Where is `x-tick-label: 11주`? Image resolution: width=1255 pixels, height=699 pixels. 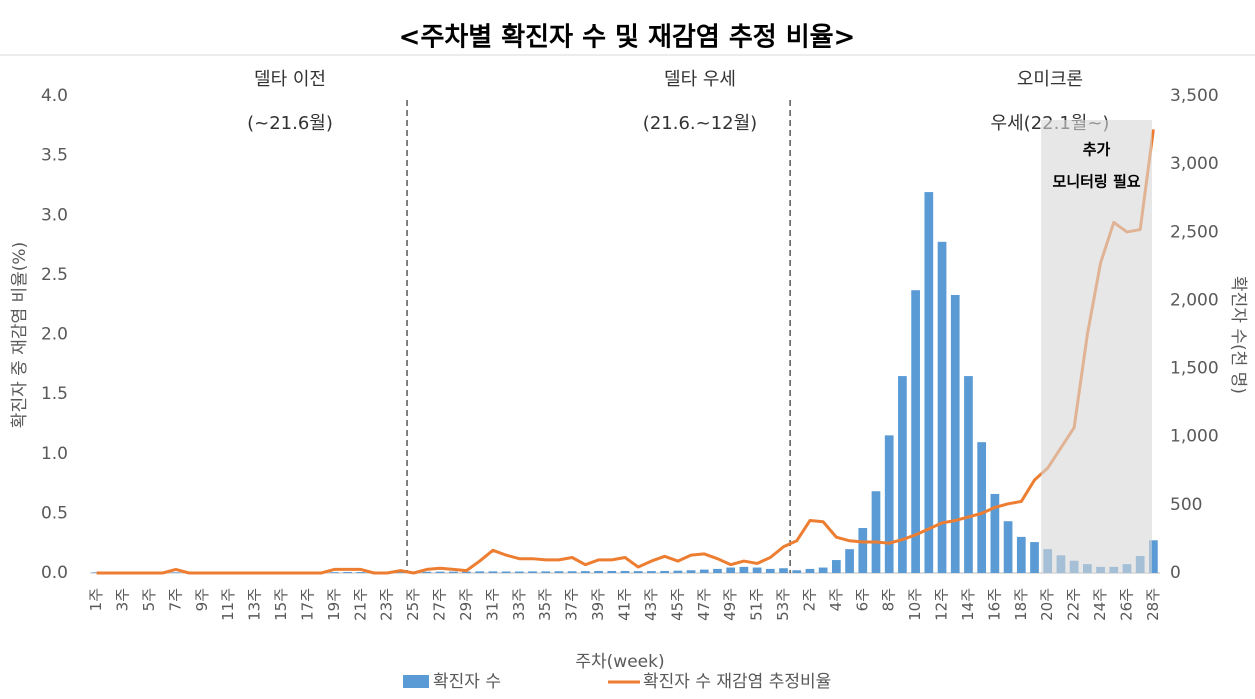
x-tick-label: 11주 is located at coordinates (228, 604).